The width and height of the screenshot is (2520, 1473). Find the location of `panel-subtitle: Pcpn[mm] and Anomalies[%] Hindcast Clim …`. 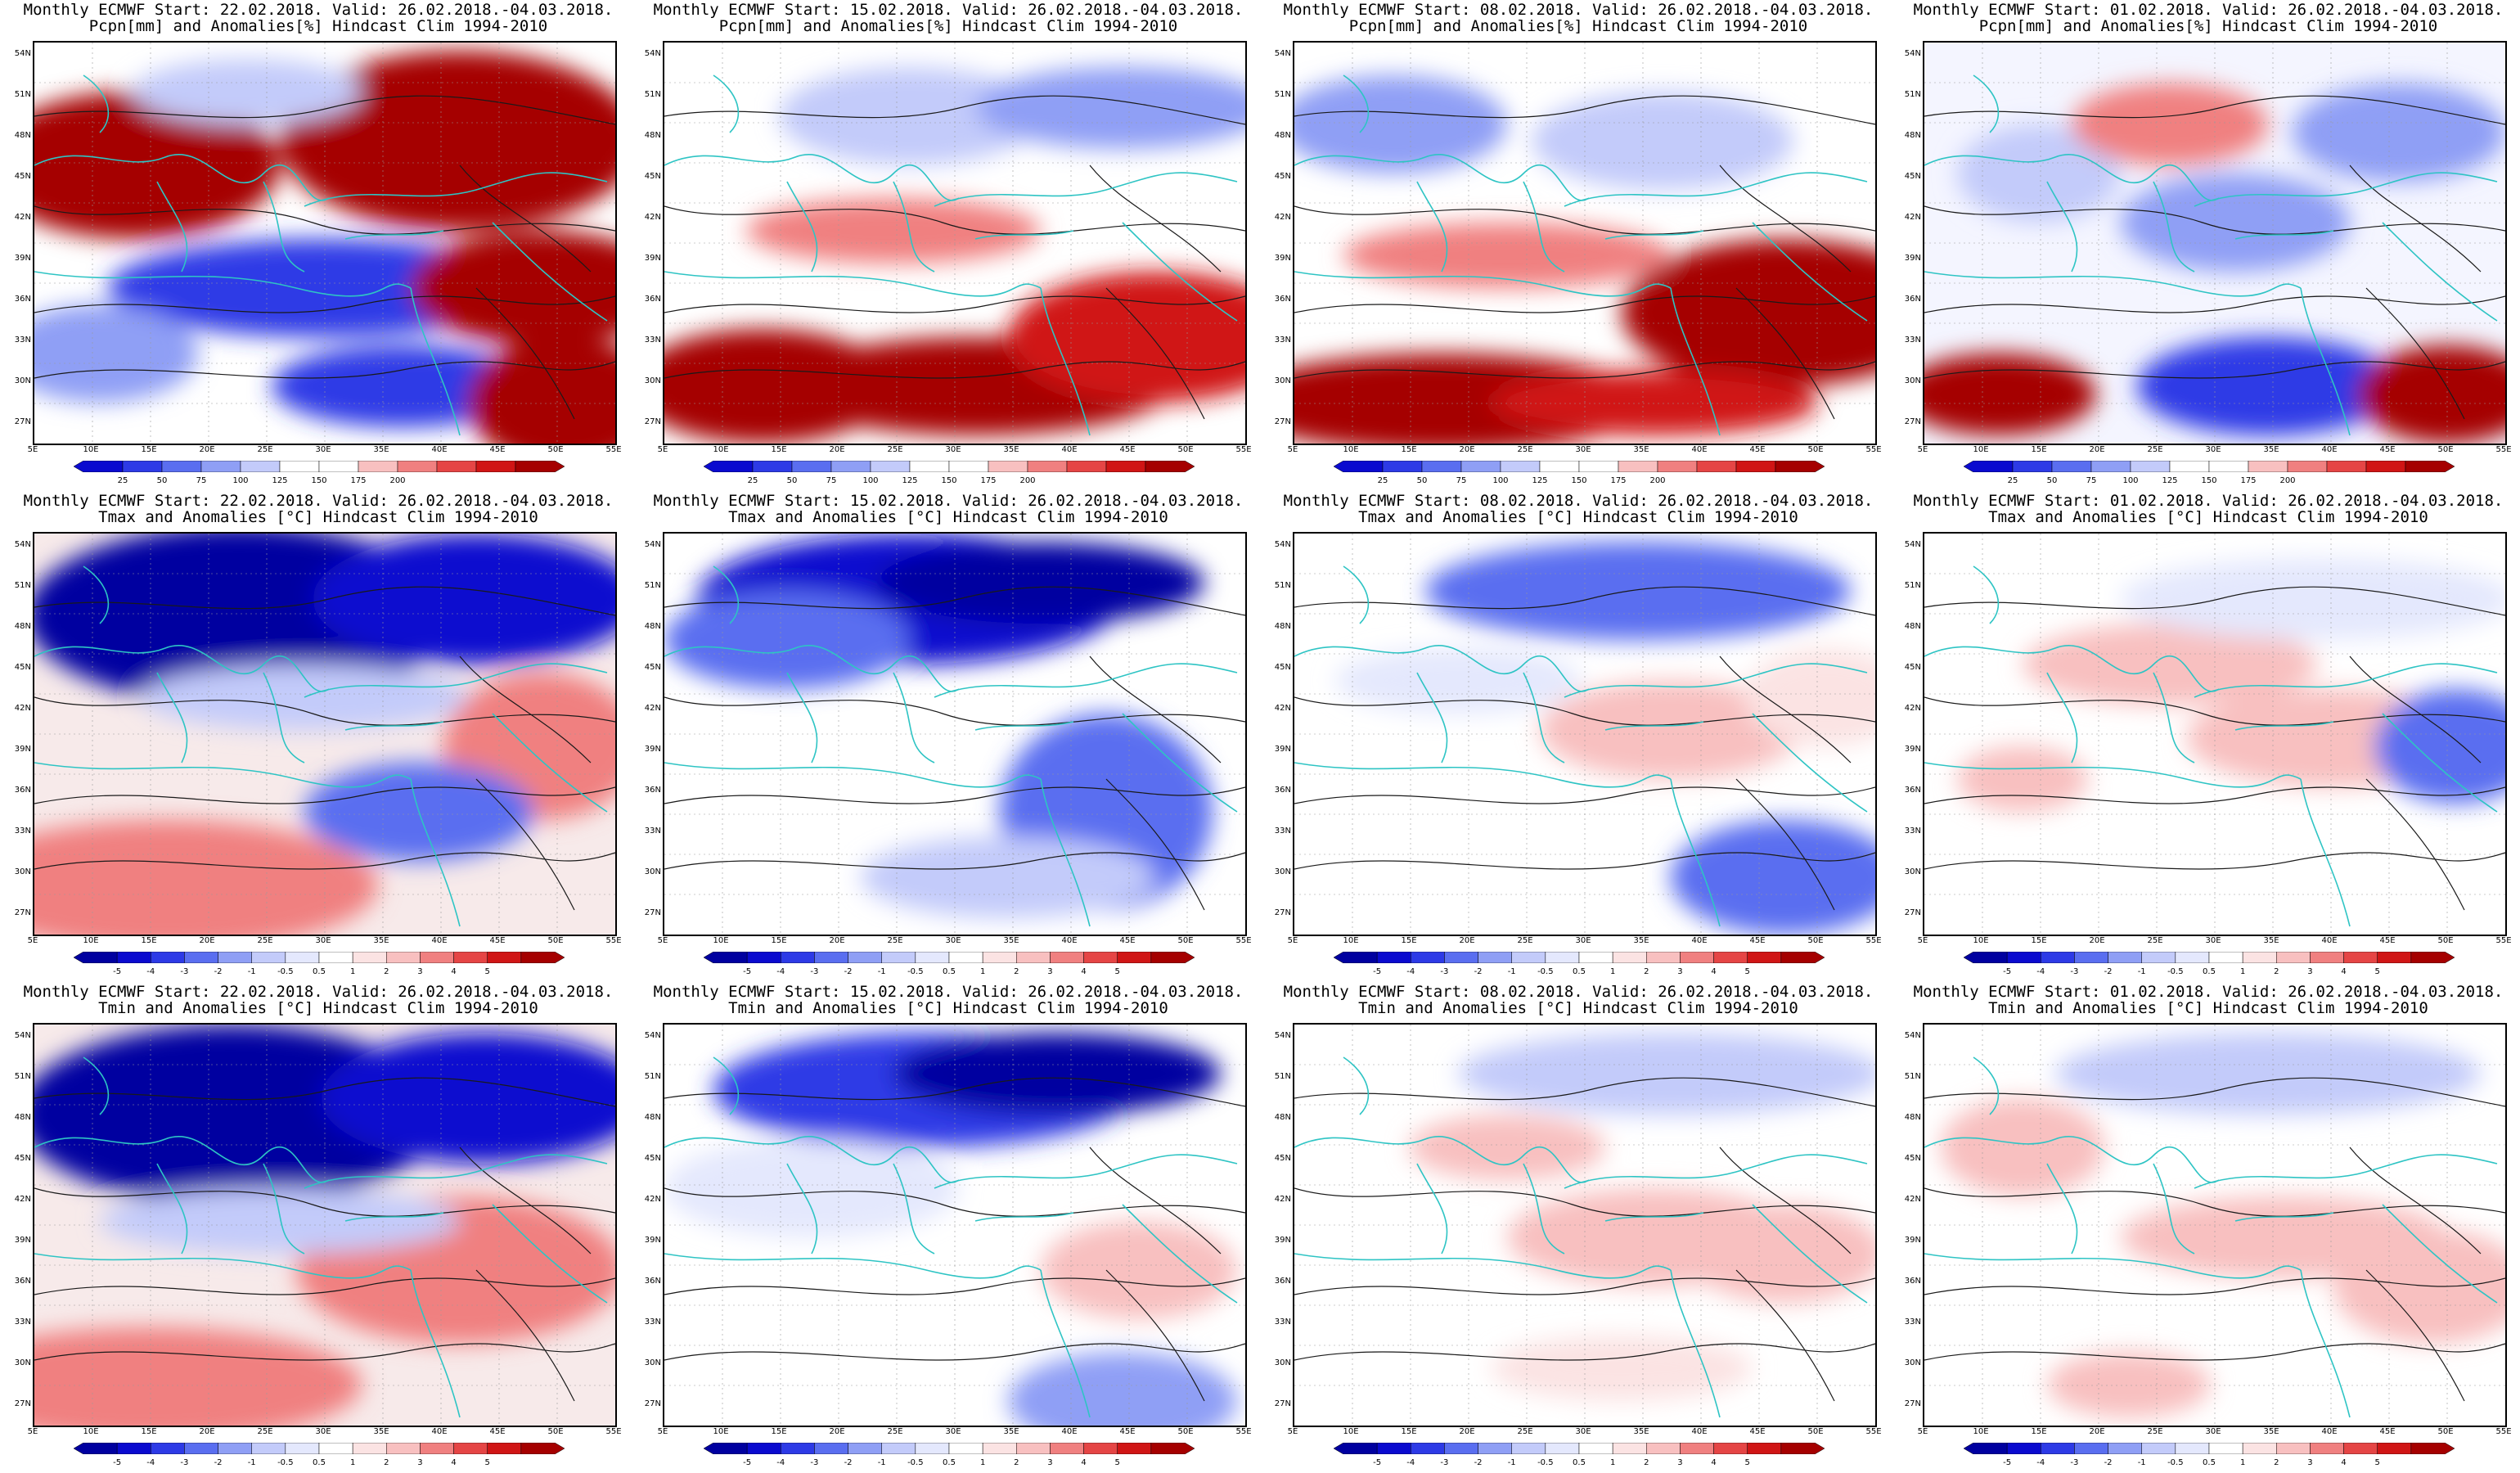

panel-subtitle: Pcpn[mm] and Anomalies[%] Hindcast Clim … is located at coordinates (2208, 26).